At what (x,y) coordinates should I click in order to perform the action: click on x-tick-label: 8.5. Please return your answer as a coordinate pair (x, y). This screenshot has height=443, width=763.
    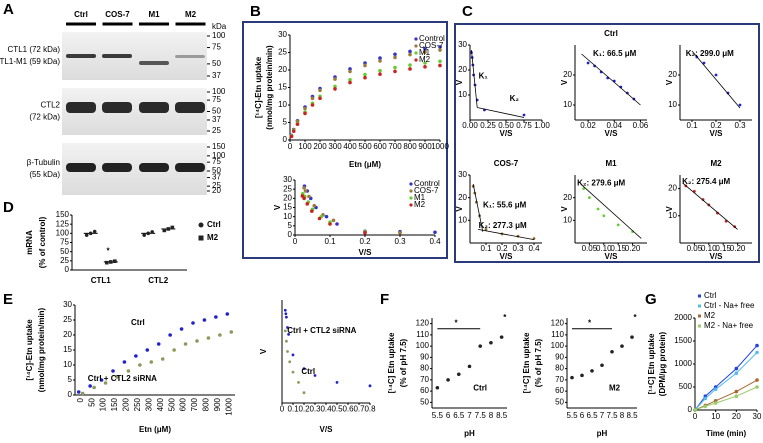
    Looking at the image, I should click on (632, 415).